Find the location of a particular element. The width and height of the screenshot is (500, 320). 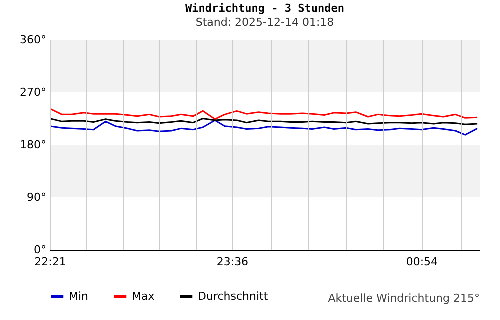

y-tick-label: 360° is located at coordinates (33, 40).